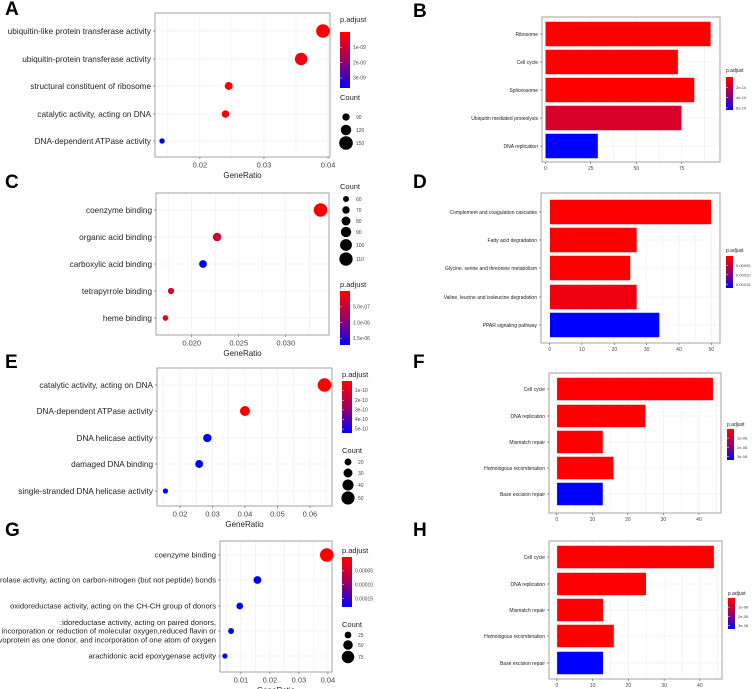  What do you see at coordinates (493, 213) in the screenshot?
I see `category-label: Complement and coagulation cascades` at bounding box center [493, 213].